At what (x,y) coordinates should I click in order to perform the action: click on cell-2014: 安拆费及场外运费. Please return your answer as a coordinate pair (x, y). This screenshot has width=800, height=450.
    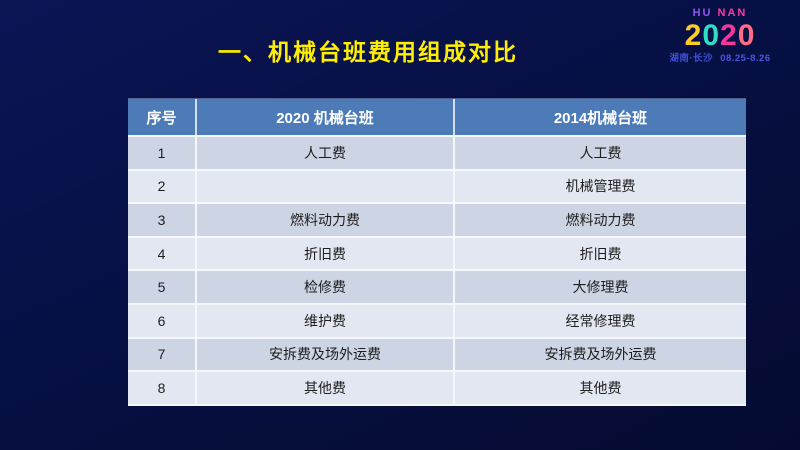
    Looking at the image, I should click on (599, 354).